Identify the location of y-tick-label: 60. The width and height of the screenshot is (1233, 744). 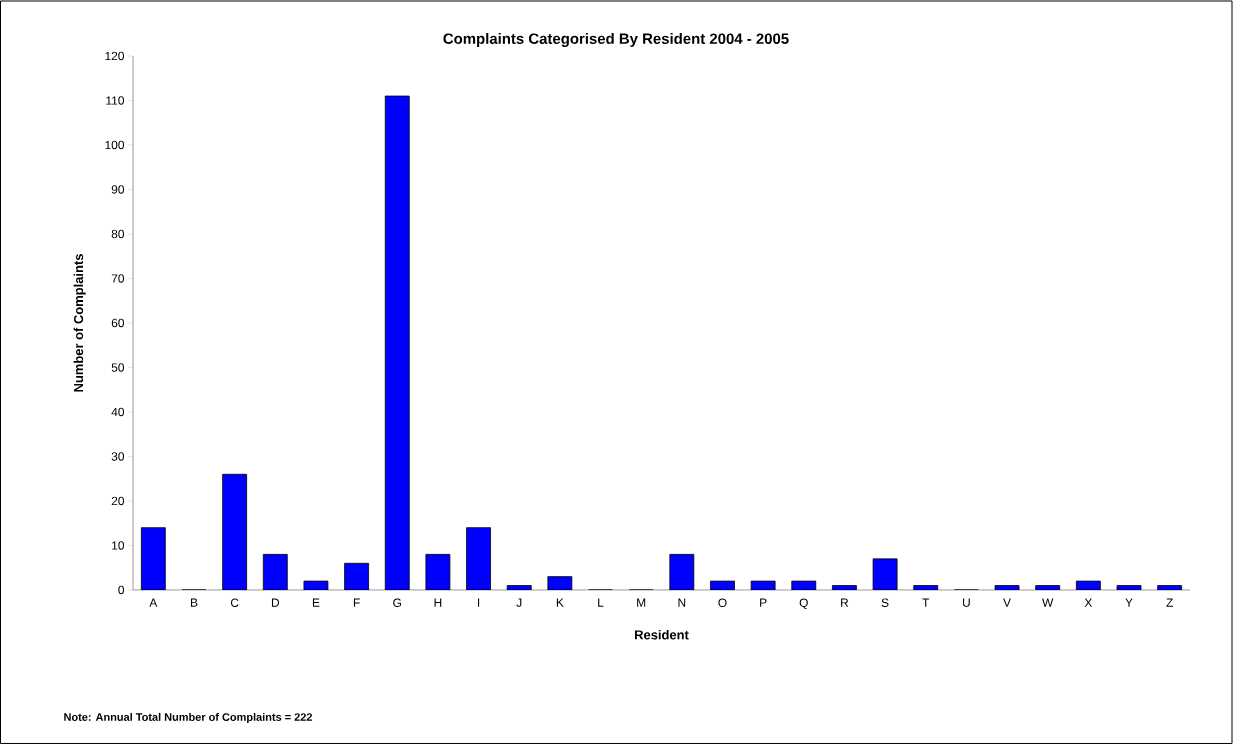
(118, 323).